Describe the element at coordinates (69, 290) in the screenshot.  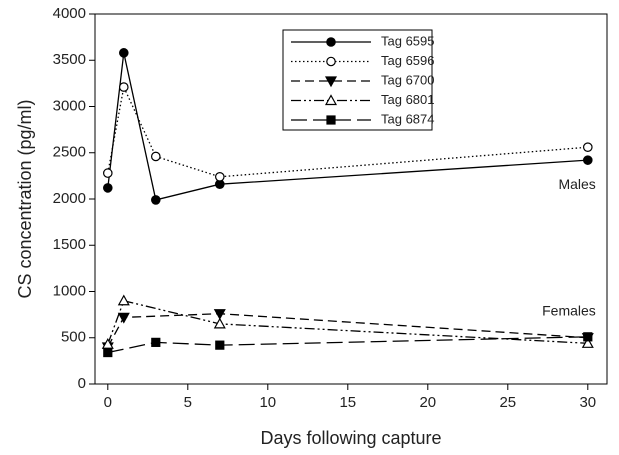
I see `y-tick-label: 1000` at that location.